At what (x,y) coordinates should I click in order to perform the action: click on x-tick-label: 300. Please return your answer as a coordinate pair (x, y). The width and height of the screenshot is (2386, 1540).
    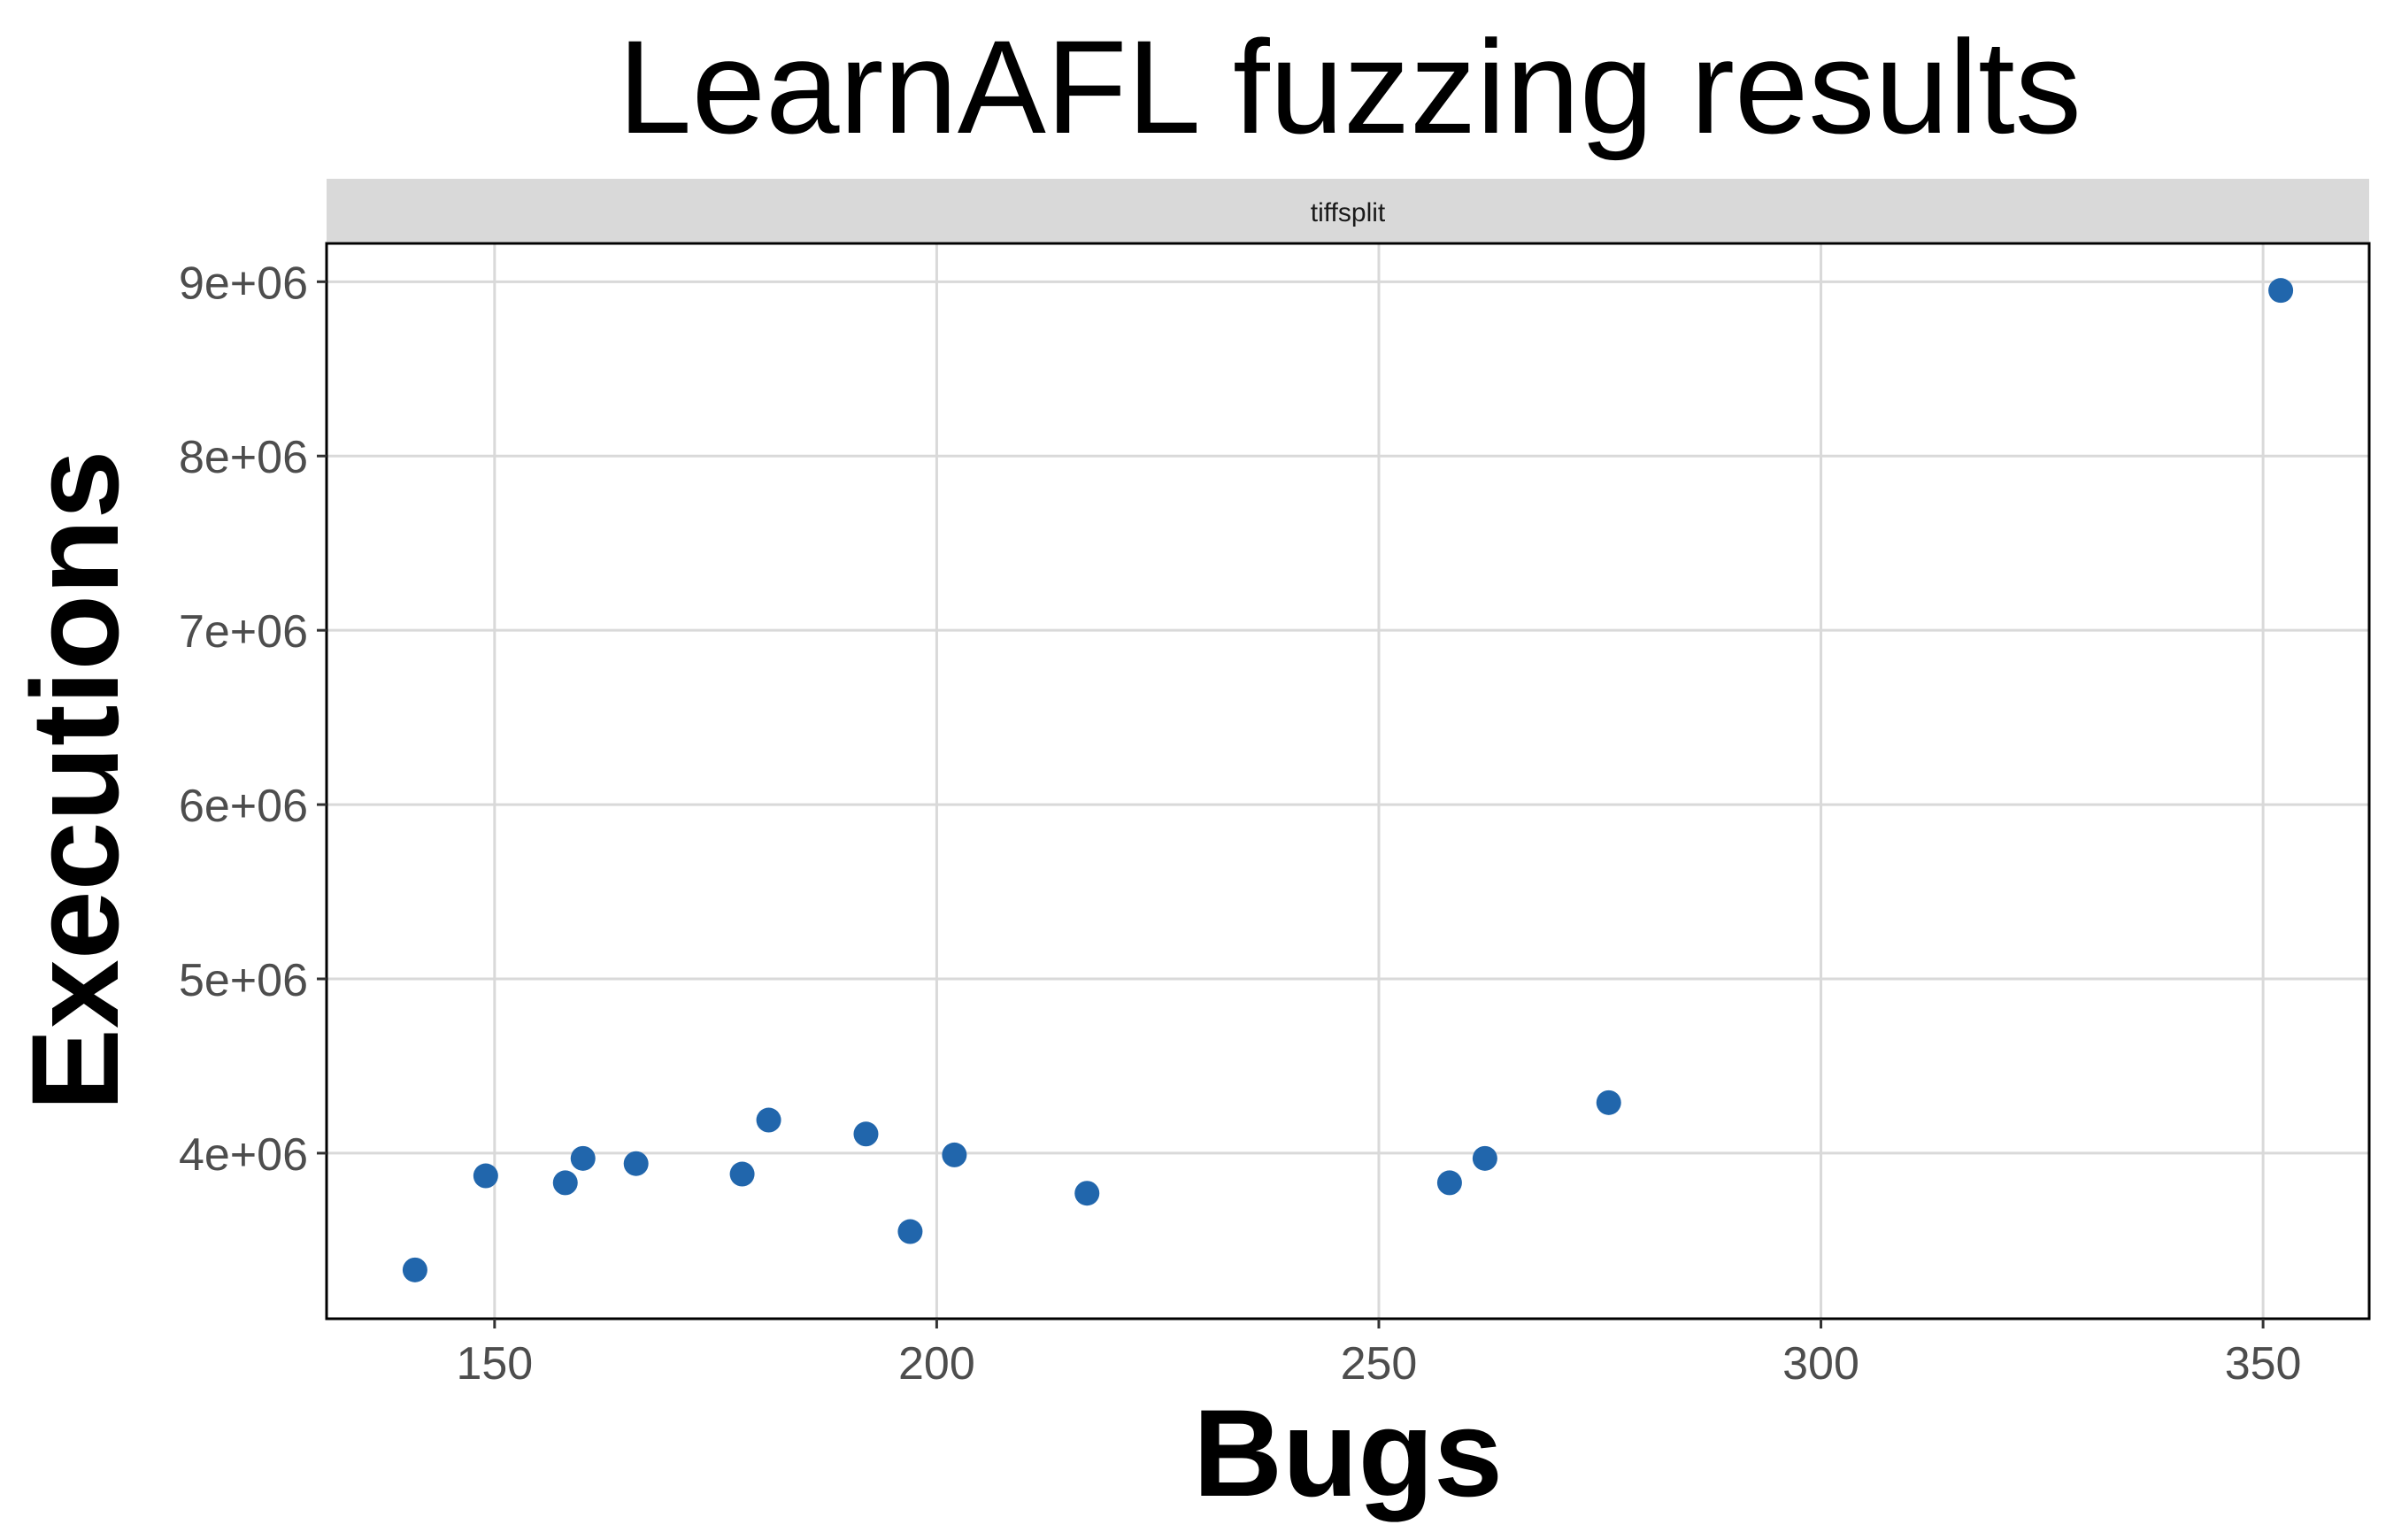
    Looking at the image, I should click on (1821, 1364).